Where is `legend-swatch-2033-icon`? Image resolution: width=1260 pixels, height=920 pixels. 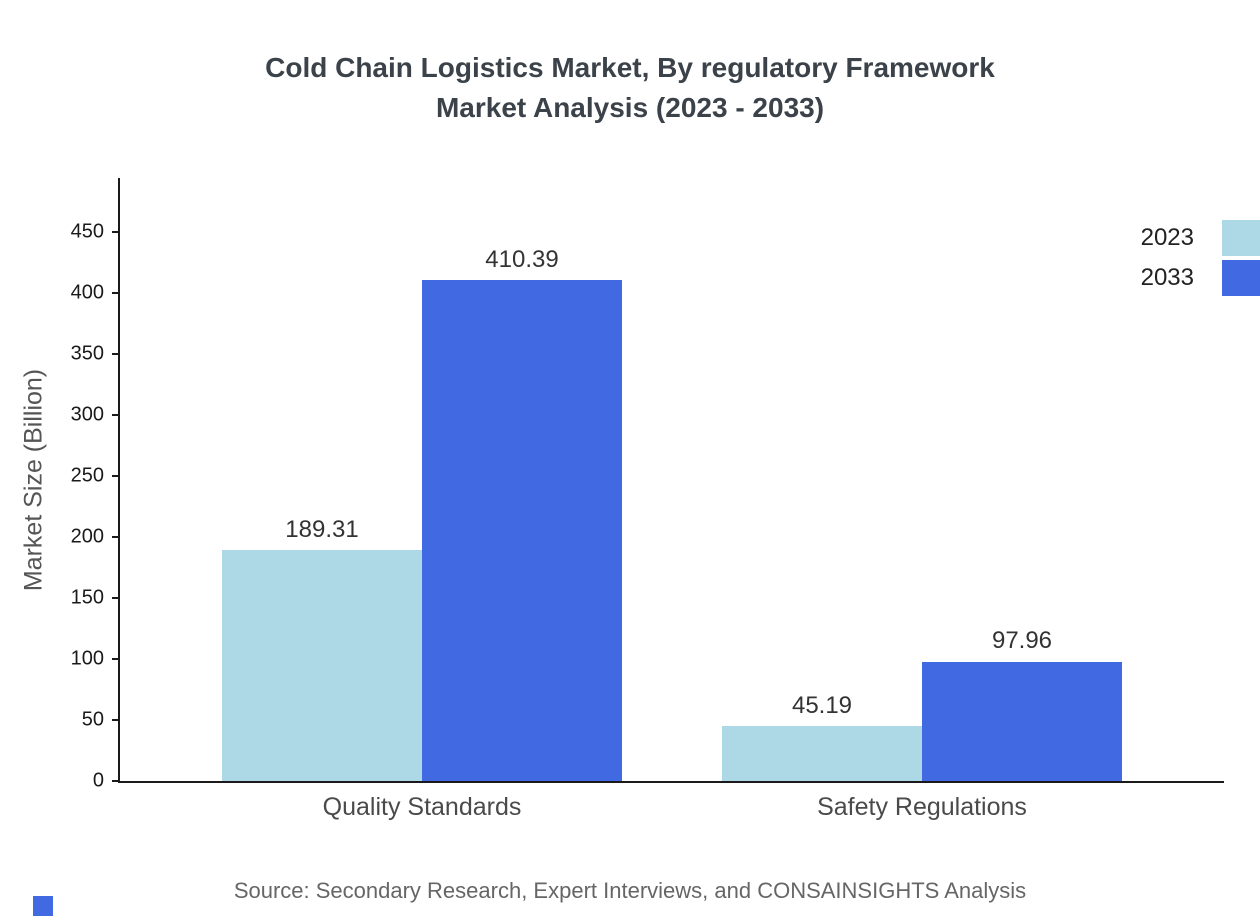 legend-swatch-2033-icon is located at coordinates (1241, 278).